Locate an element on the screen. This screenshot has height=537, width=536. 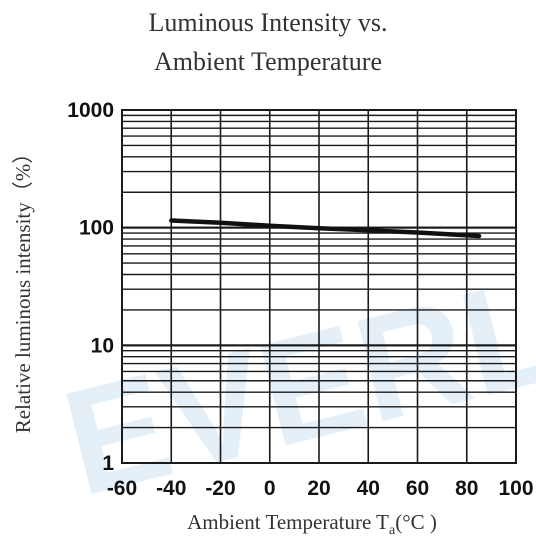
y-tick-label: 10 is located at coordinates (102, 345).